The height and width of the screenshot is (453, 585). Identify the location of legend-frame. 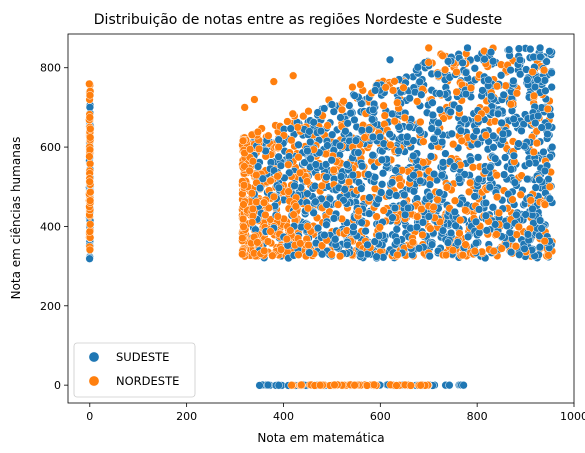
(134, 370).